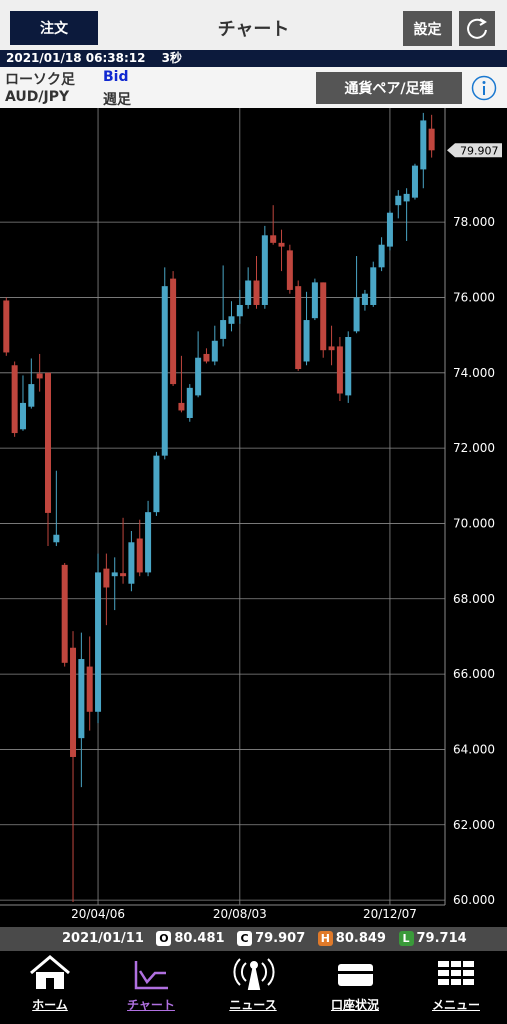  I want to click on y-tick-label: 76.000, so click(474, 297).